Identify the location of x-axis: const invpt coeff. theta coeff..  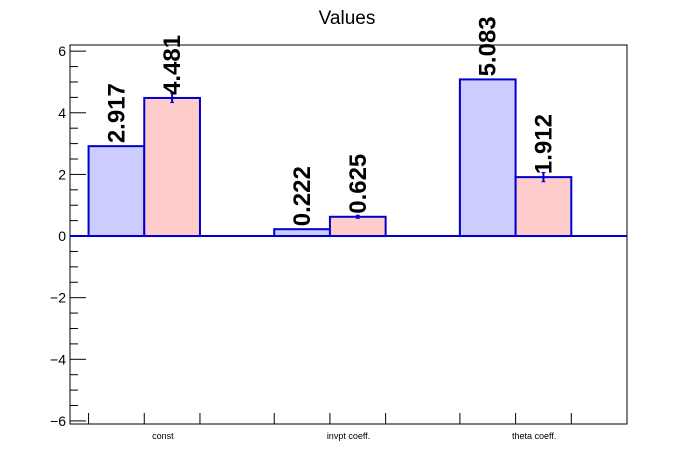
(330, 427).